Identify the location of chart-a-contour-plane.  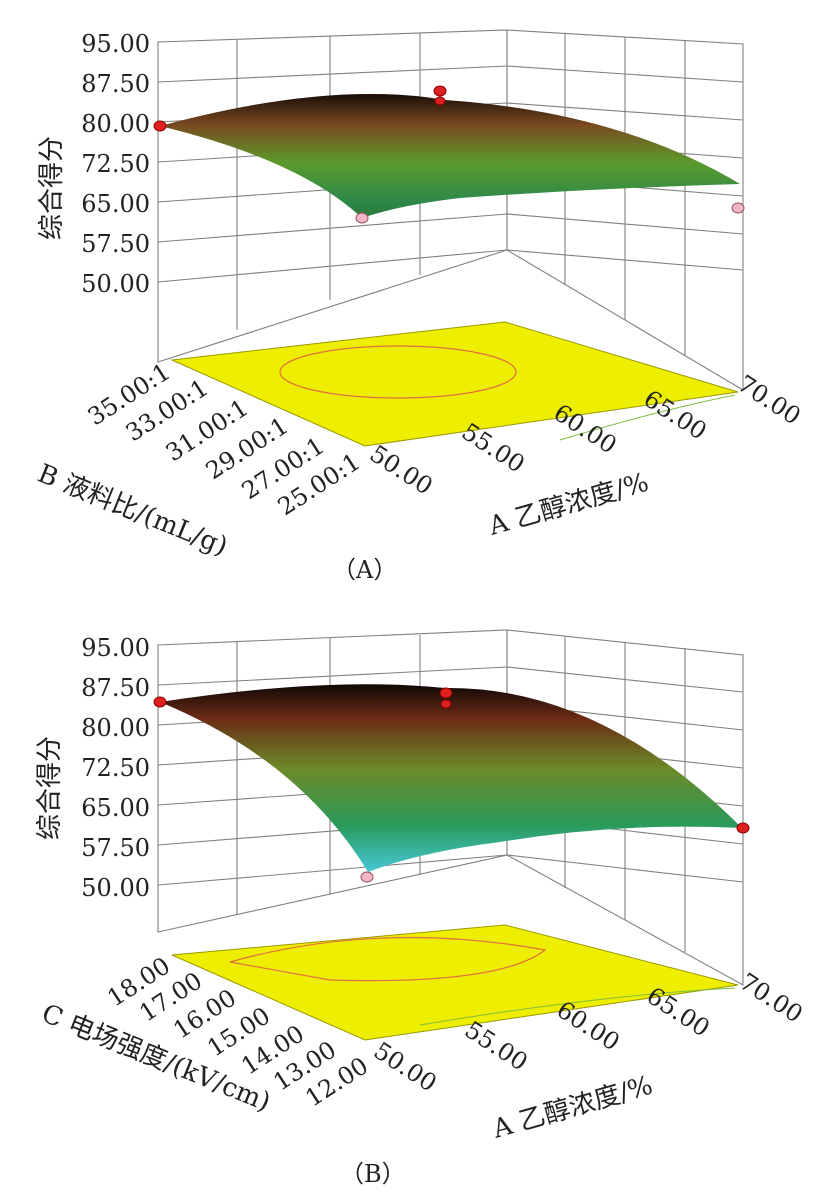
(454, 384).